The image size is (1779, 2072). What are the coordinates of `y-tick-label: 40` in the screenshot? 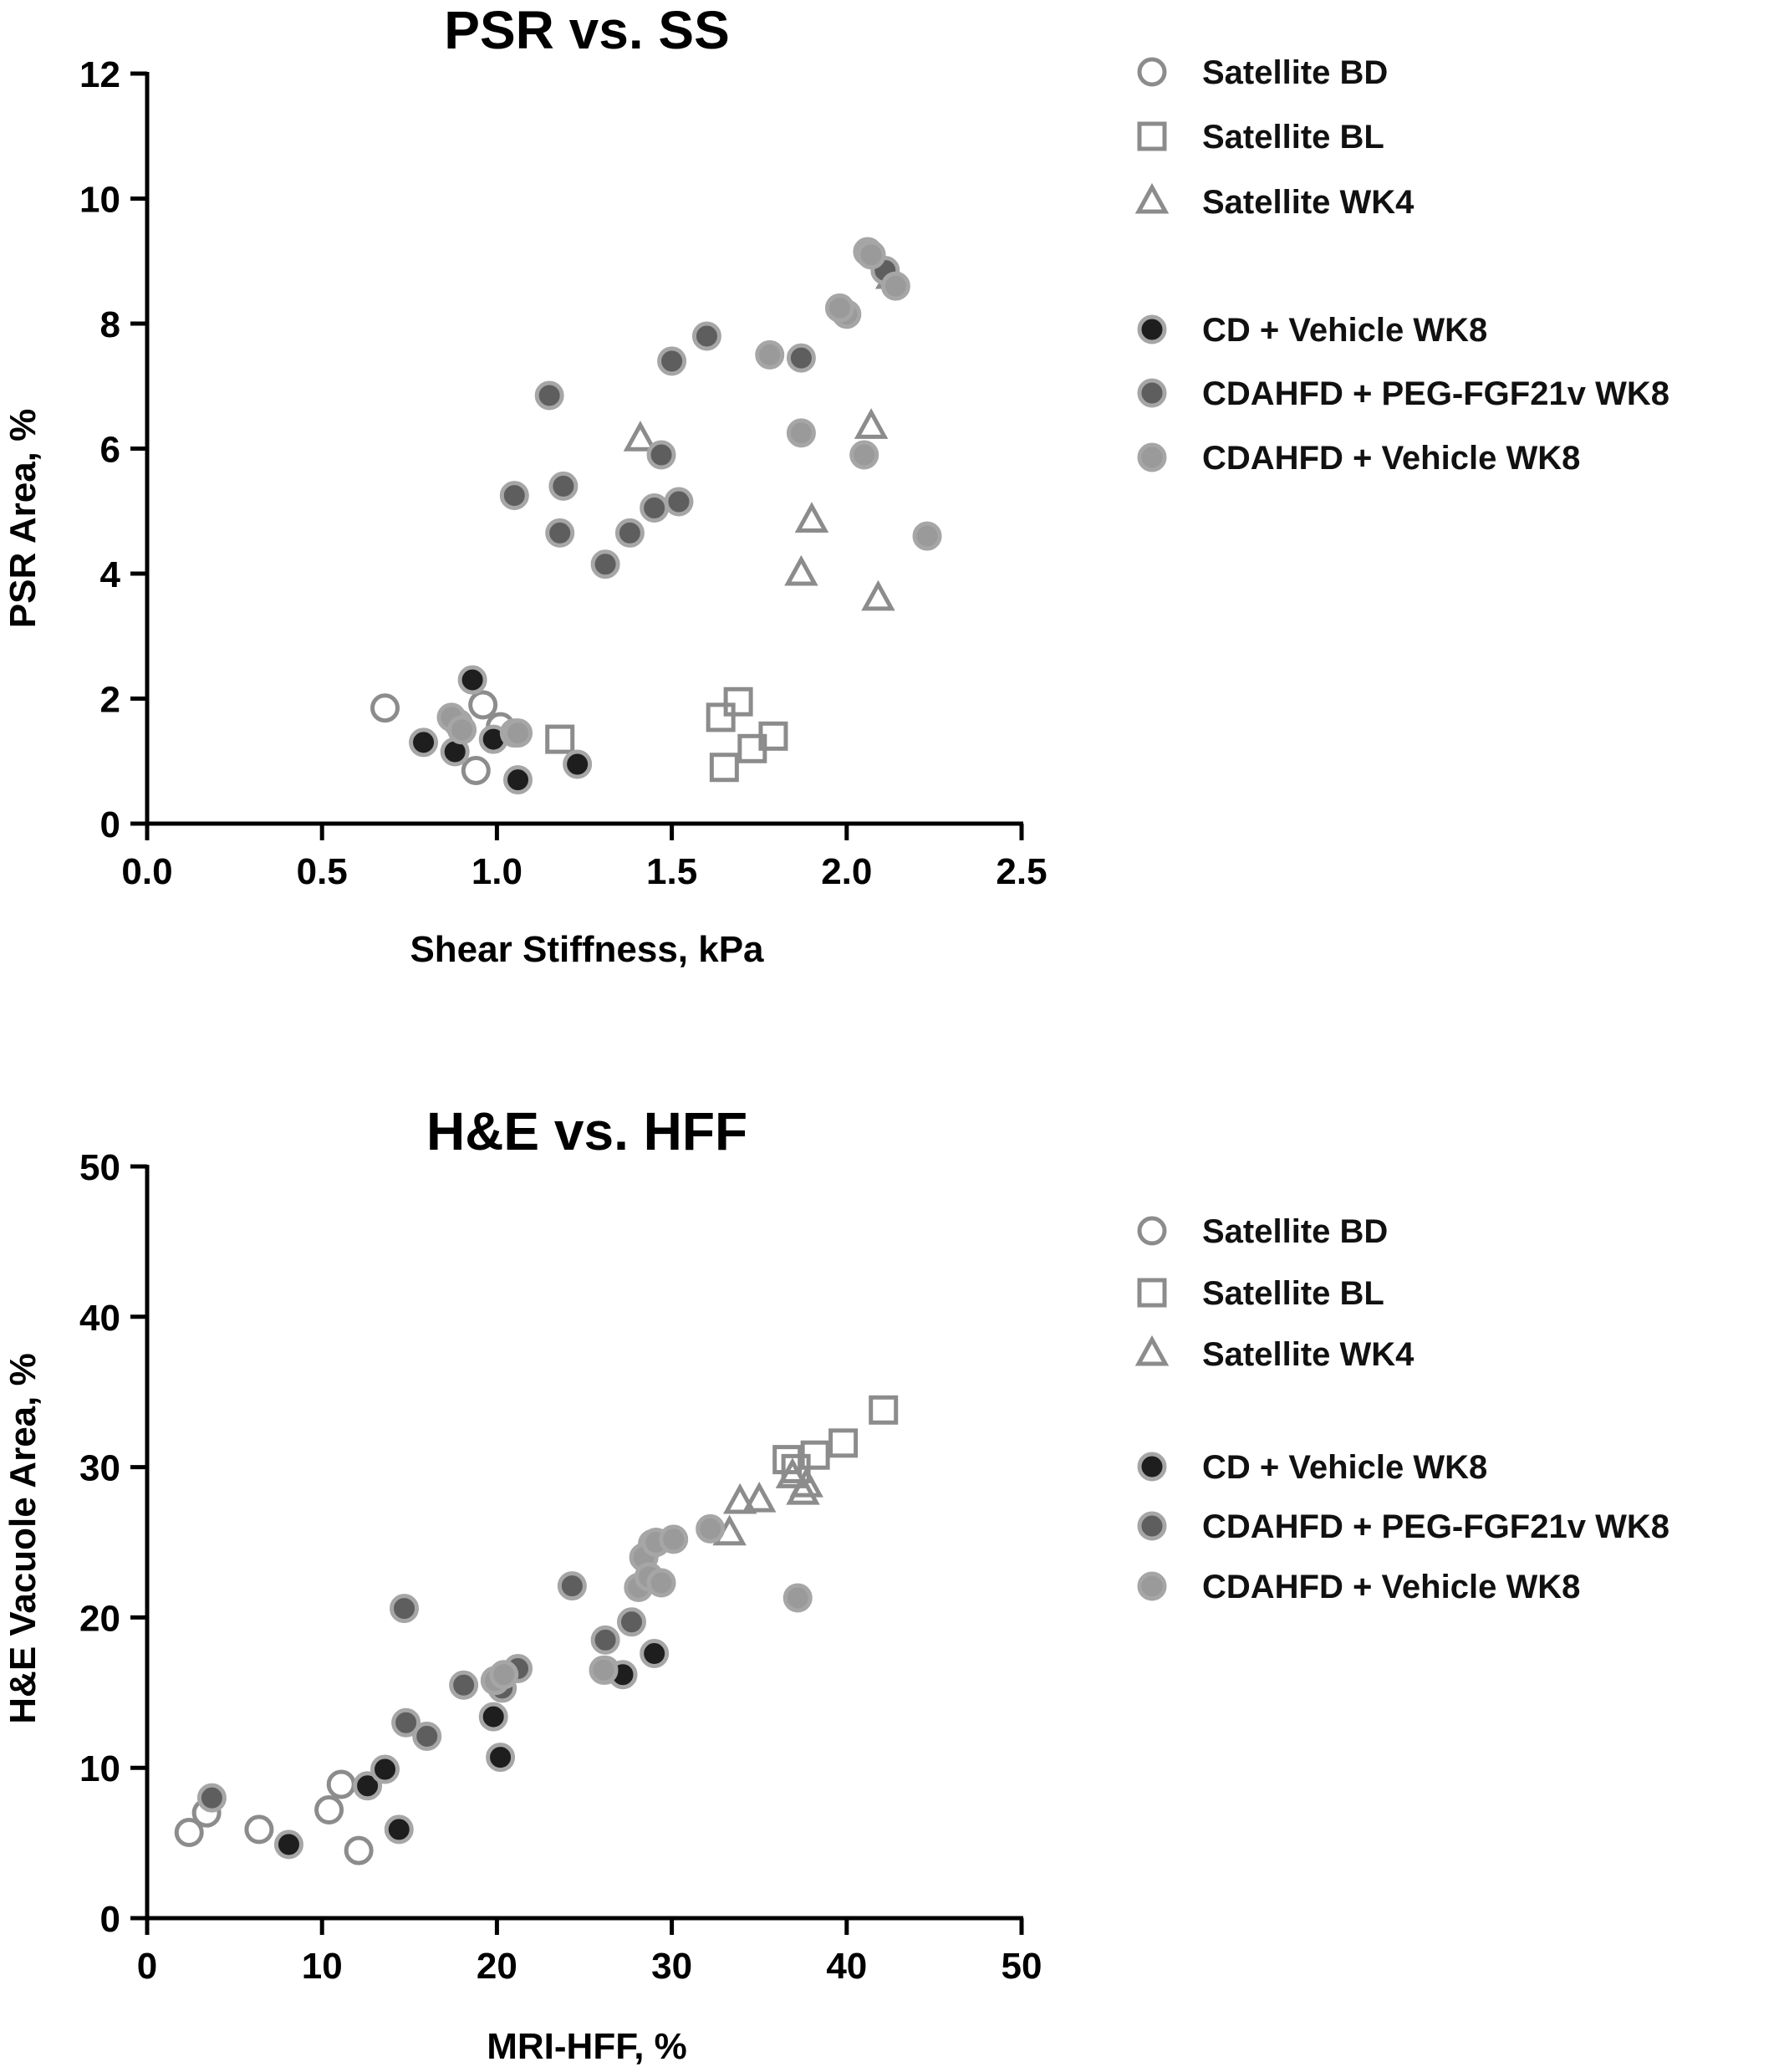 It's located at (99, 1318).